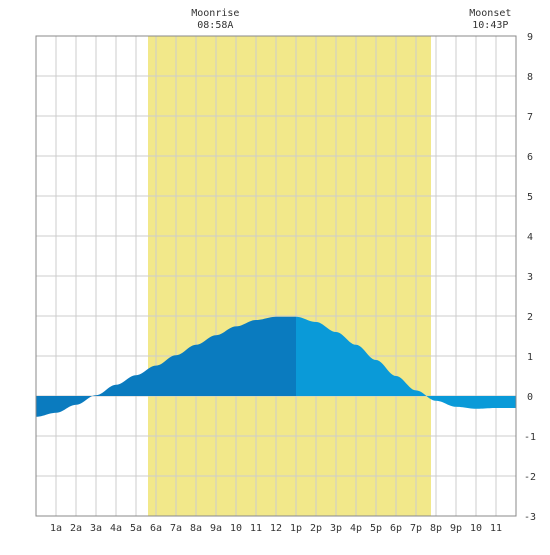 Image resolution: width=550 pixels, height=555 pixels. Describe the element at coordinates (530, 317) in the screenshot. I see `y-tick-label: 2` at that location.